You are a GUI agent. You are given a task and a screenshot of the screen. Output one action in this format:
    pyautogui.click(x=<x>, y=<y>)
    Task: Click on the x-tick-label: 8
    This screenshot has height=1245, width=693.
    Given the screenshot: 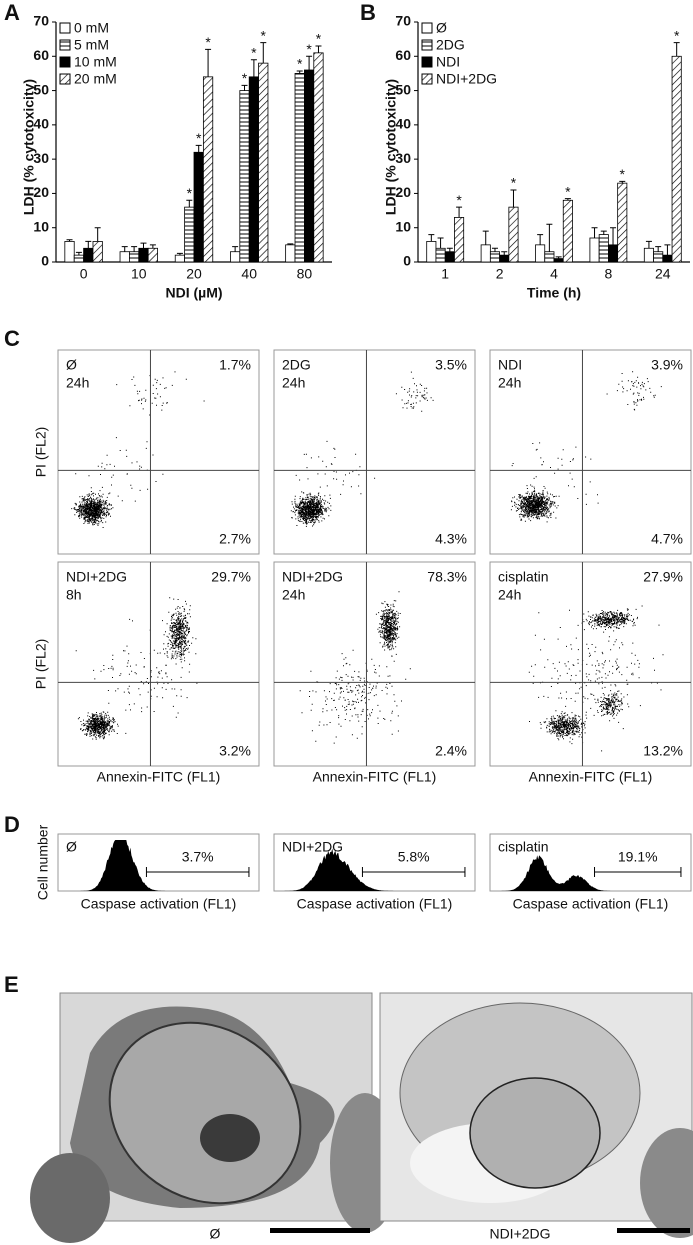 What is the action you would take?
    pyautogui.click(x=609, y=274)
    